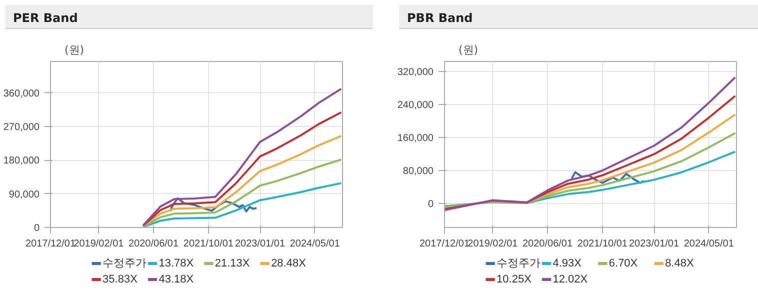 The image size is (758, 296). What do you see at coordinates (415, 138) in the screenshot?
I see `y-tick-label: 160,000` at bounding box center [415, 138].